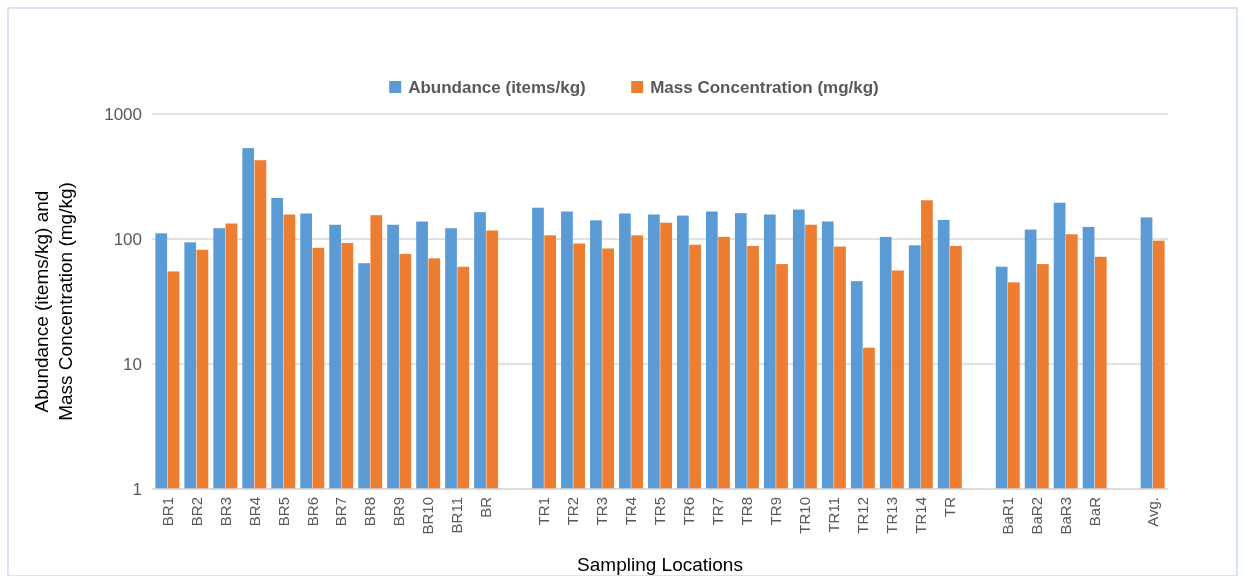  What do you see at coordinates (573, 511) in the screenshot?
I see `x-tick-label: TR2` at bounding box center [573, 511].